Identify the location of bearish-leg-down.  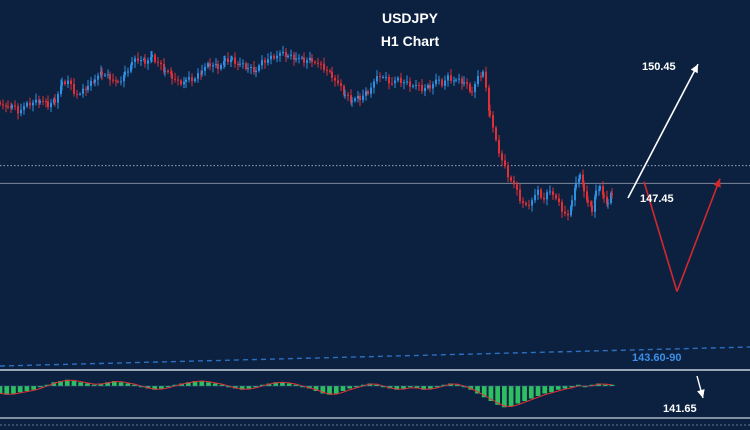
(660, 236).